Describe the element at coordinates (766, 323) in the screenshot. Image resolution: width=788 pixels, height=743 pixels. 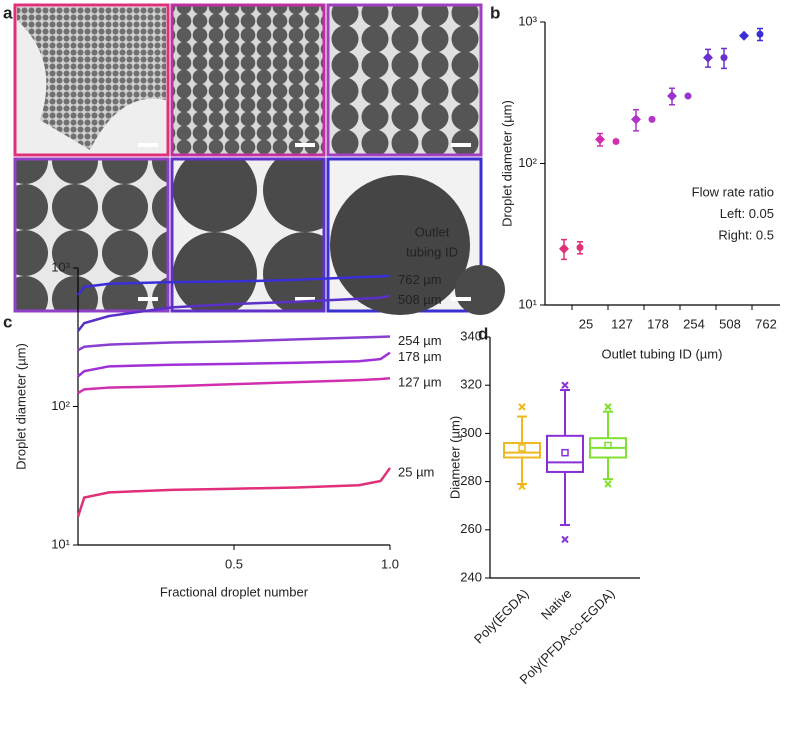
I see `x-tick-label: 762` at that location.